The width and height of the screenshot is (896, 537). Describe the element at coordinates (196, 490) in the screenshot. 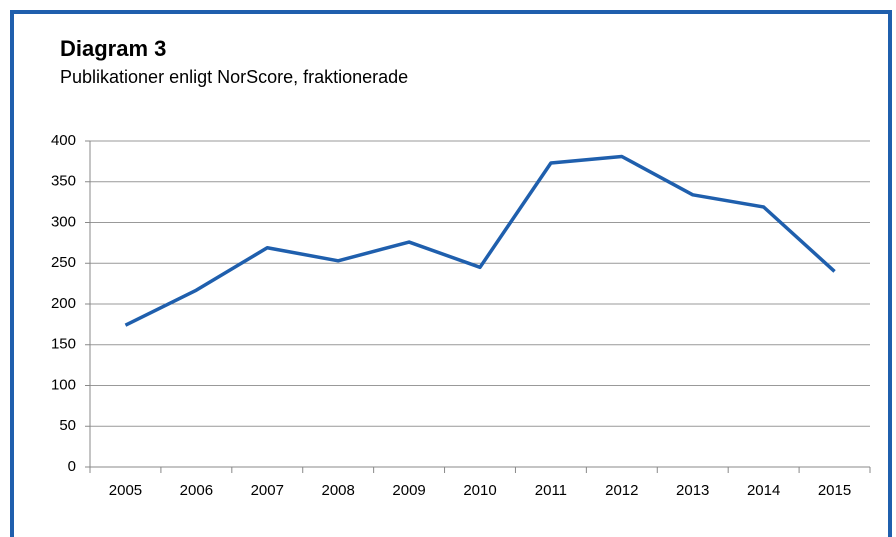

I see `x-tick-label: 2006` at that location.